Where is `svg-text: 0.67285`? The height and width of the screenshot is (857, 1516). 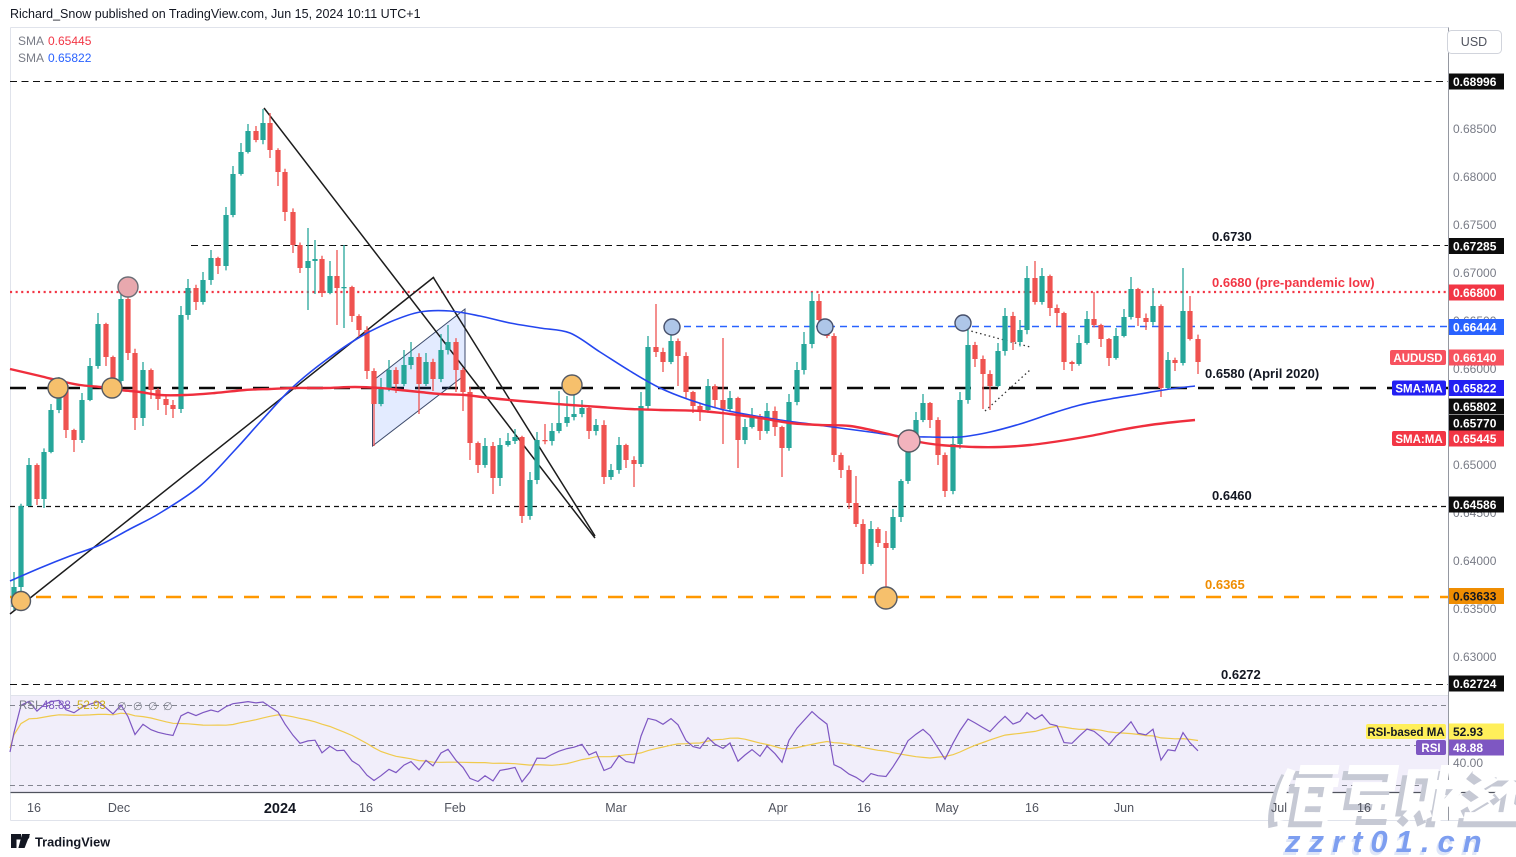 svg-text: 0.67285 is located at coordinates (1475, 247).